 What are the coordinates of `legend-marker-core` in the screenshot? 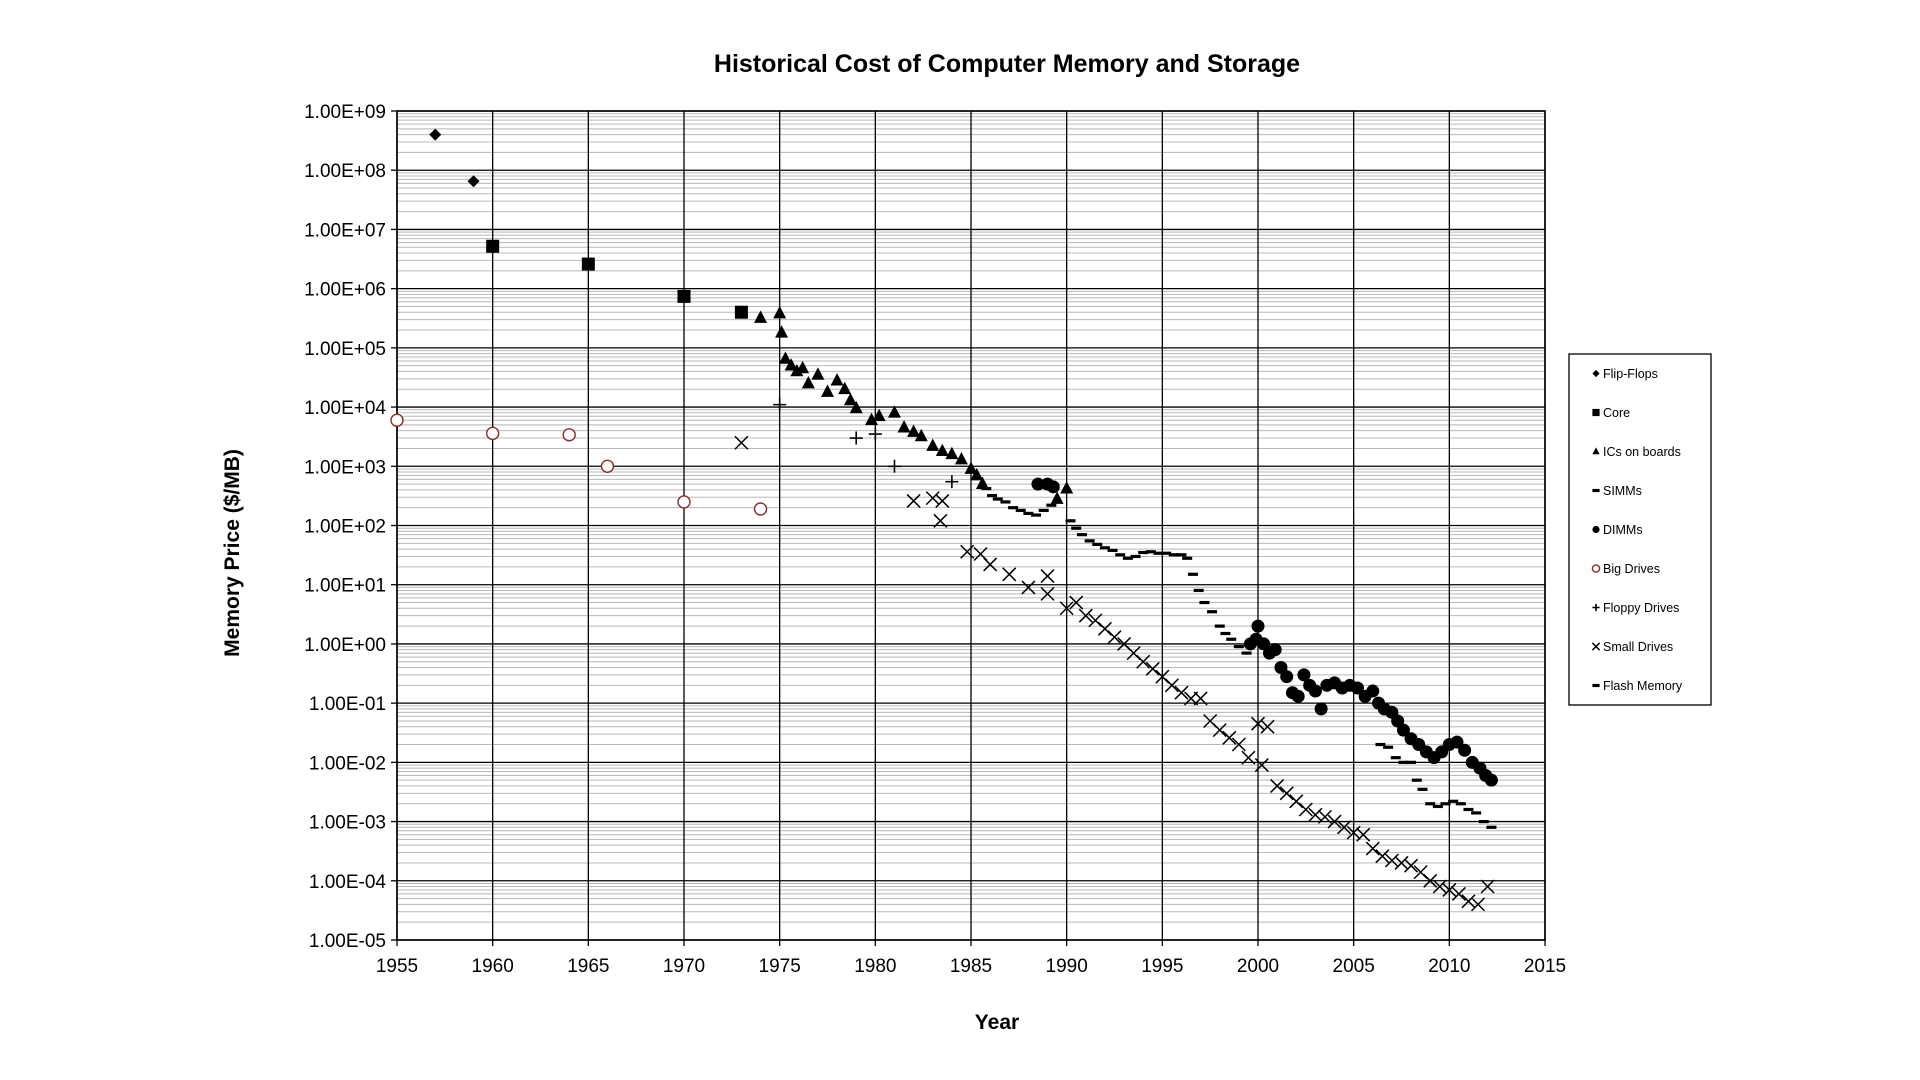 It's located at (1596, 412).